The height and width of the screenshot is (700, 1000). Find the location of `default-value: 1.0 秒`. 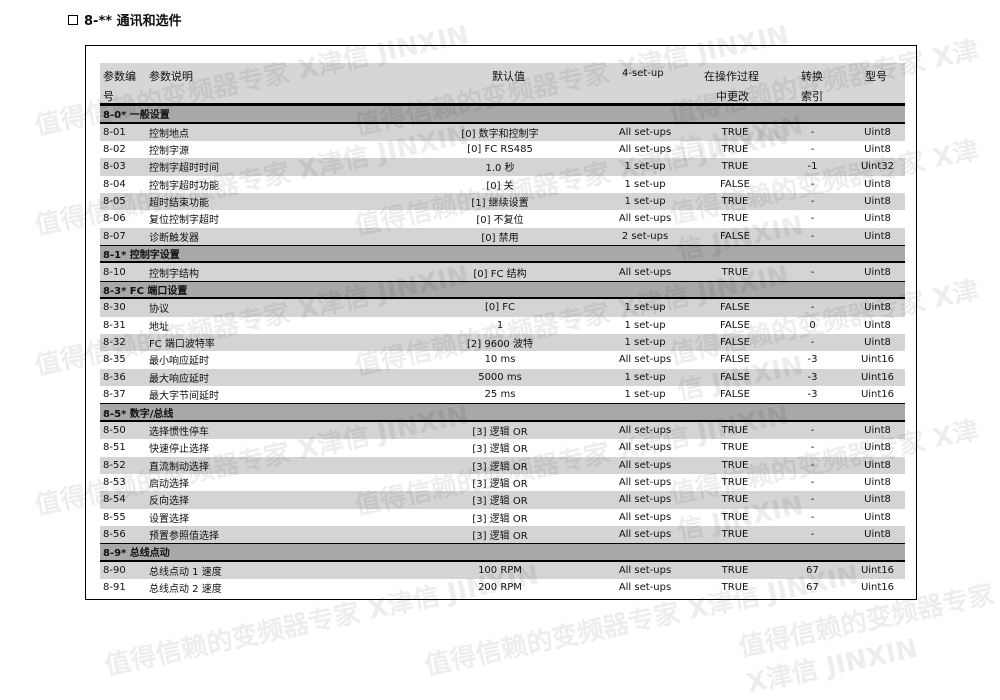

default-value: 1.0 秒 is located at coordinates (500, 169).